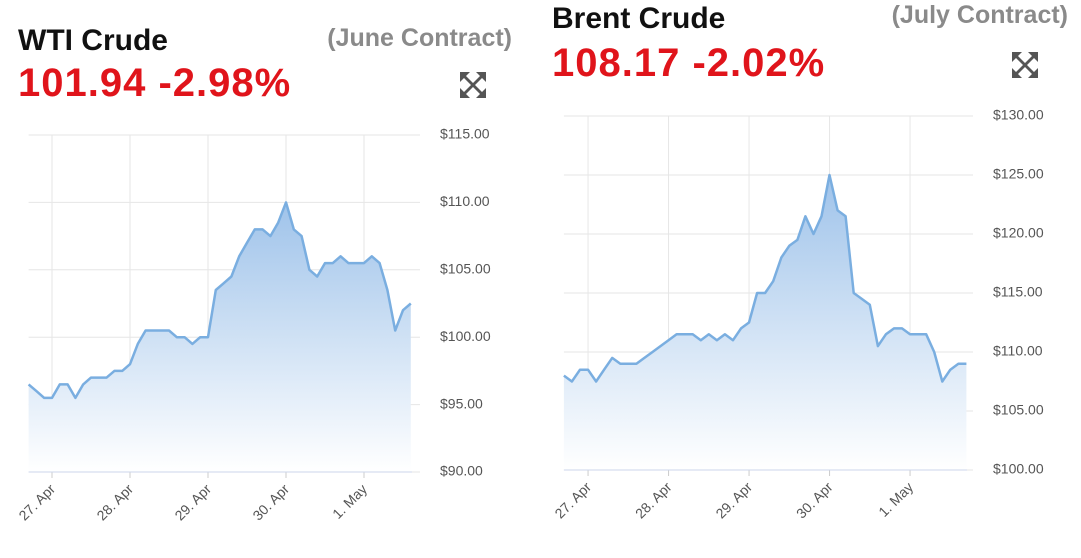 Image resolution: width=1081 pixels, height=558 pixels. Describe the element at coordinates (1018, 174) in the screenshot. I see `y-tick-label: $125.00` at that location.